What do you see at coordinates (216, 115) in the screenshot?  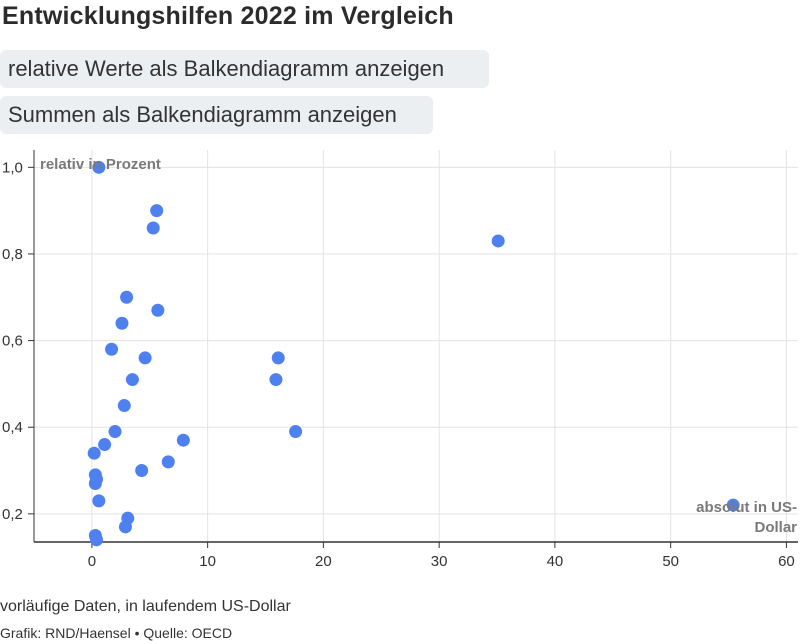 I see `sum-bar-chart-button: Summen als Balkendiagramm anzeigen` at bounding box center [216, 115].